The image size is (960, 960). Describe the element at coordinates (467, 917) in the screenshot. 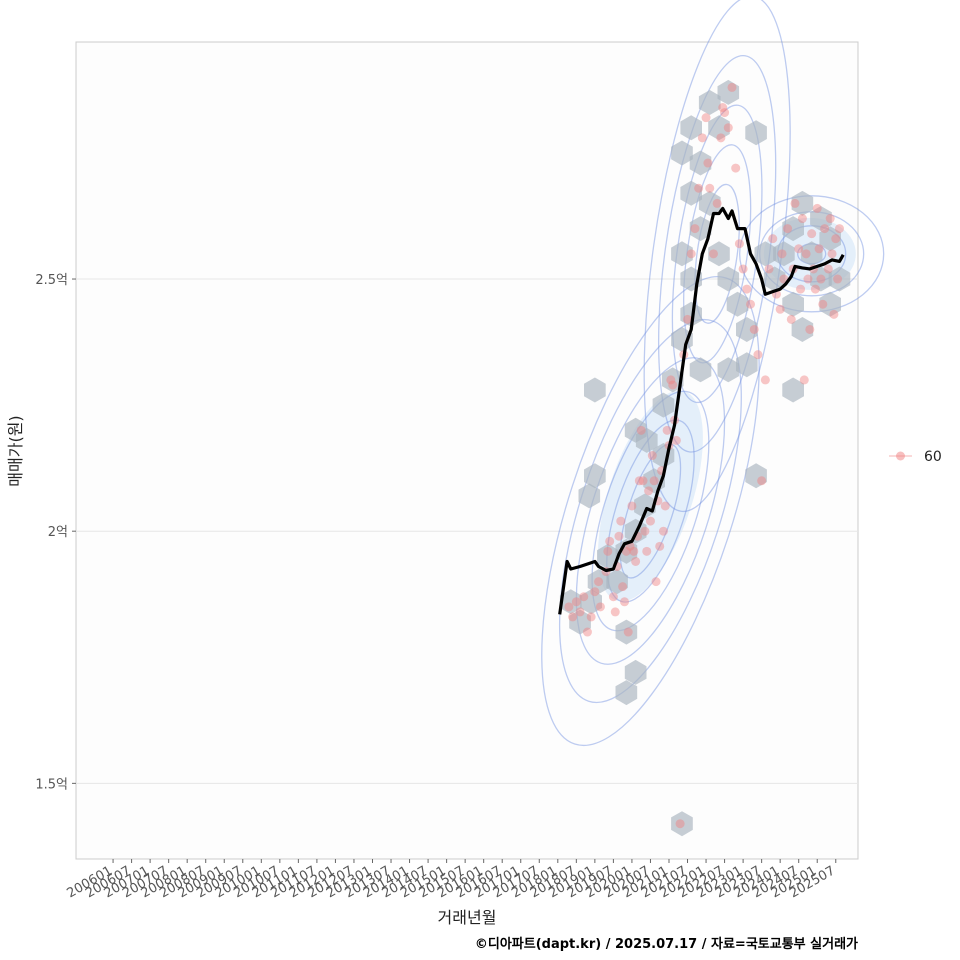

I see `x-axis-title: 거래년월` at that location.